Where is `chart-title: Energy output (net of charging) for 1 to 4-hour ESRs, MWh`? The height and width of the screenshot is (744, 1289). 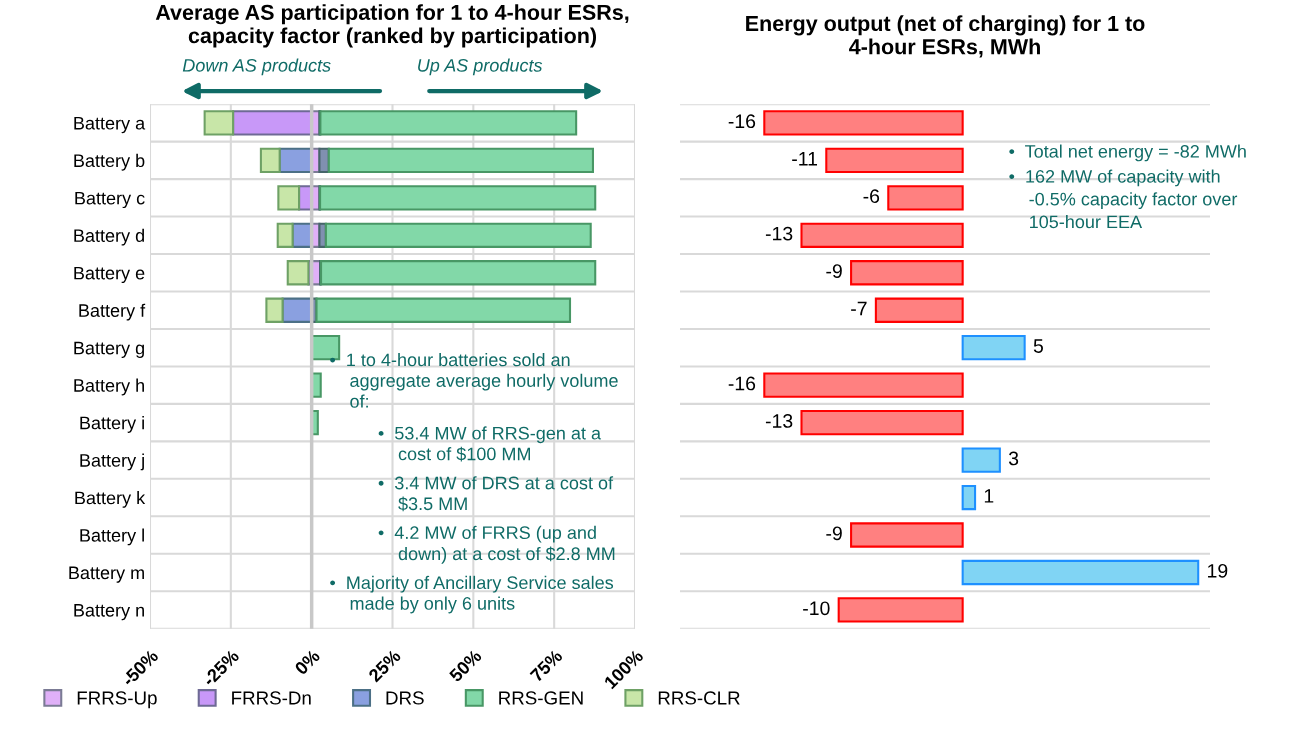
chart-title: Energy output (net of charging) for 1 to 4-hour ESRs, MWh is located at coordinates (945, 36).